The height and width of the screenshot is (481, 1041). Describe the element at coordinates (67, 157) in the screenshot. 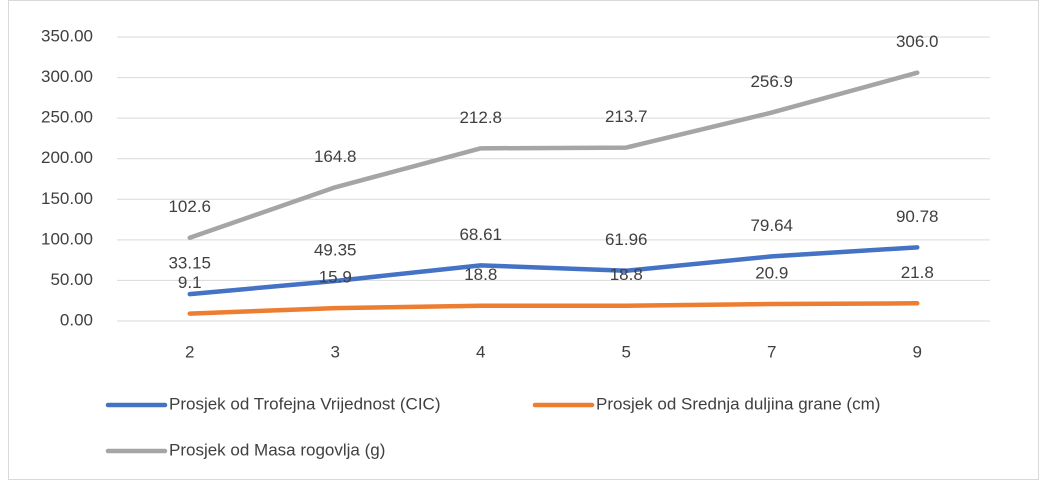

I see `y-tick-label: 200.00` at that location.